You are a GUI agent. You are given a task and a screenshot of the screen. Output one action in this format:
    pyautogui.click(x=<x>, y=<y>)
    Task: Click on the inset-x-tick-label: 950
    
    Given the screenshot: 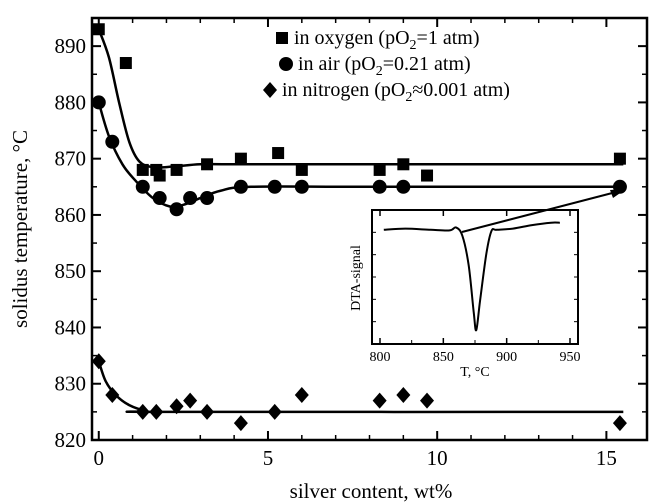 What is the action you would take?
    pyautogui.click(x=570, y=357)
    